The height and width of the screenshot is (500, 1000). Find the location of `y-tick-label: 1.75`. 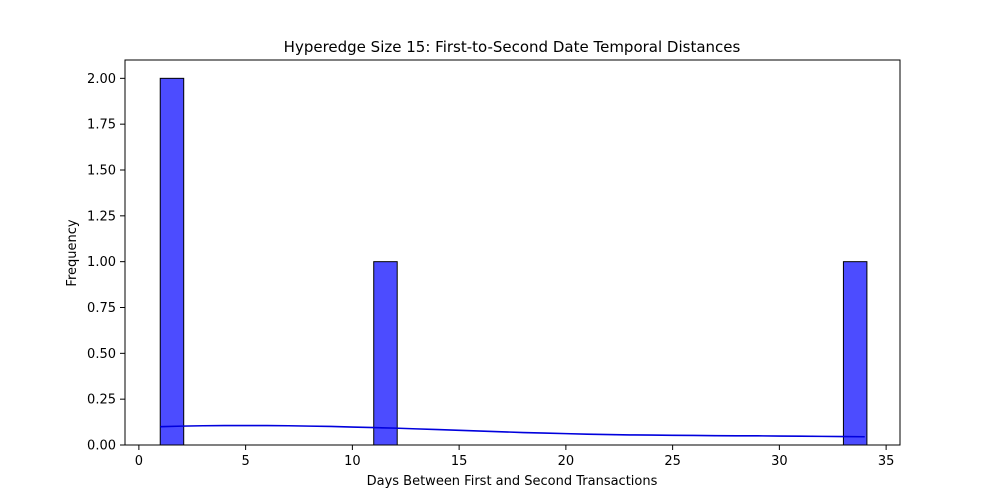

y-tick-label: 1.75 is located at coordinates (101, 125).